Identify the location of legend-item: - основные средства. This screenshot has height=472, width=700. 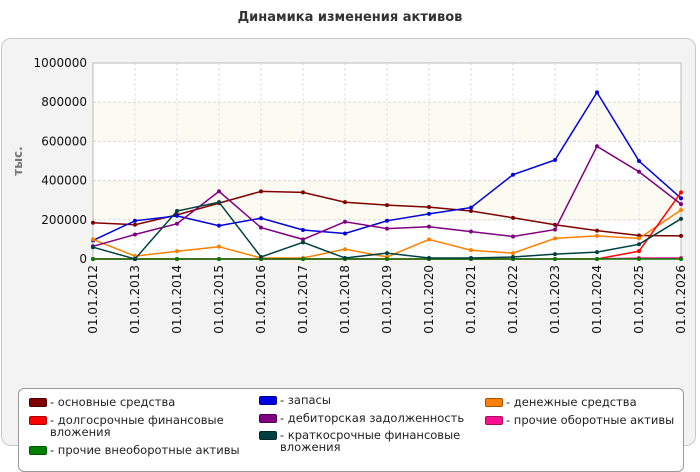
(134, 402).